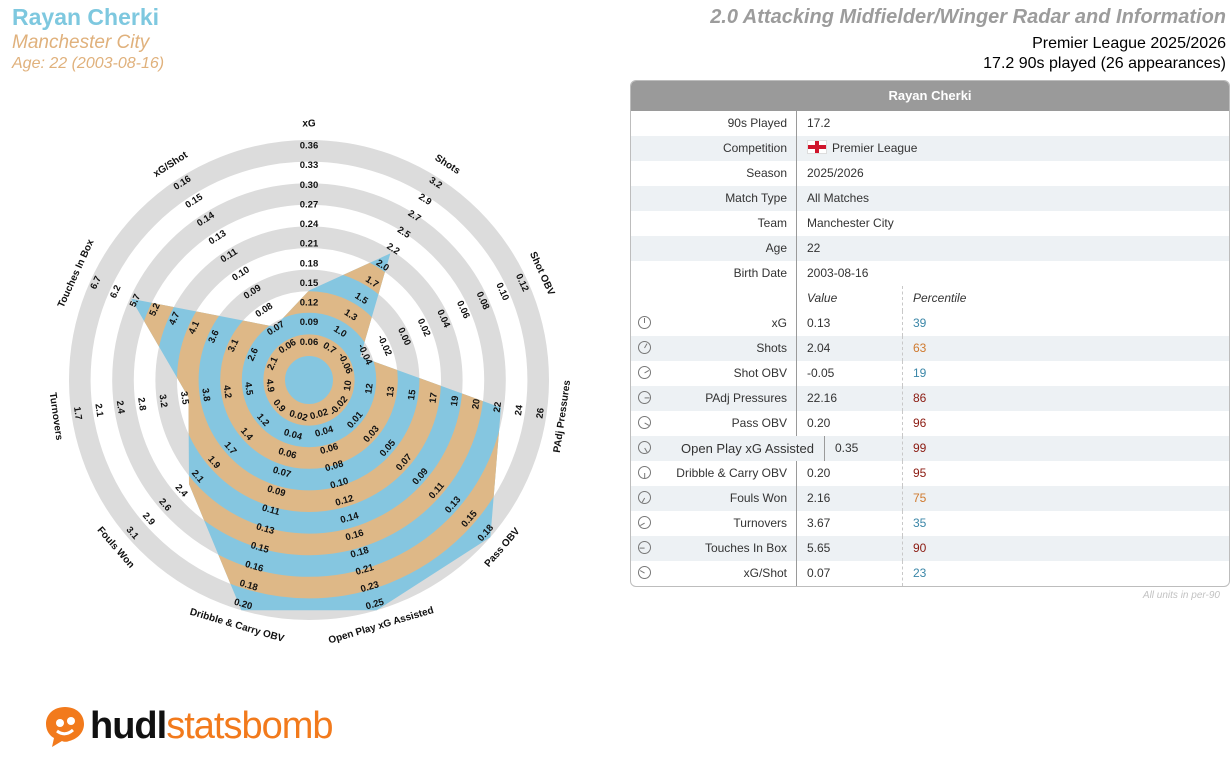 The image size is (1230, 780). I want to click on radar-axis-label: PAdj Pressures, so click(562, 416).